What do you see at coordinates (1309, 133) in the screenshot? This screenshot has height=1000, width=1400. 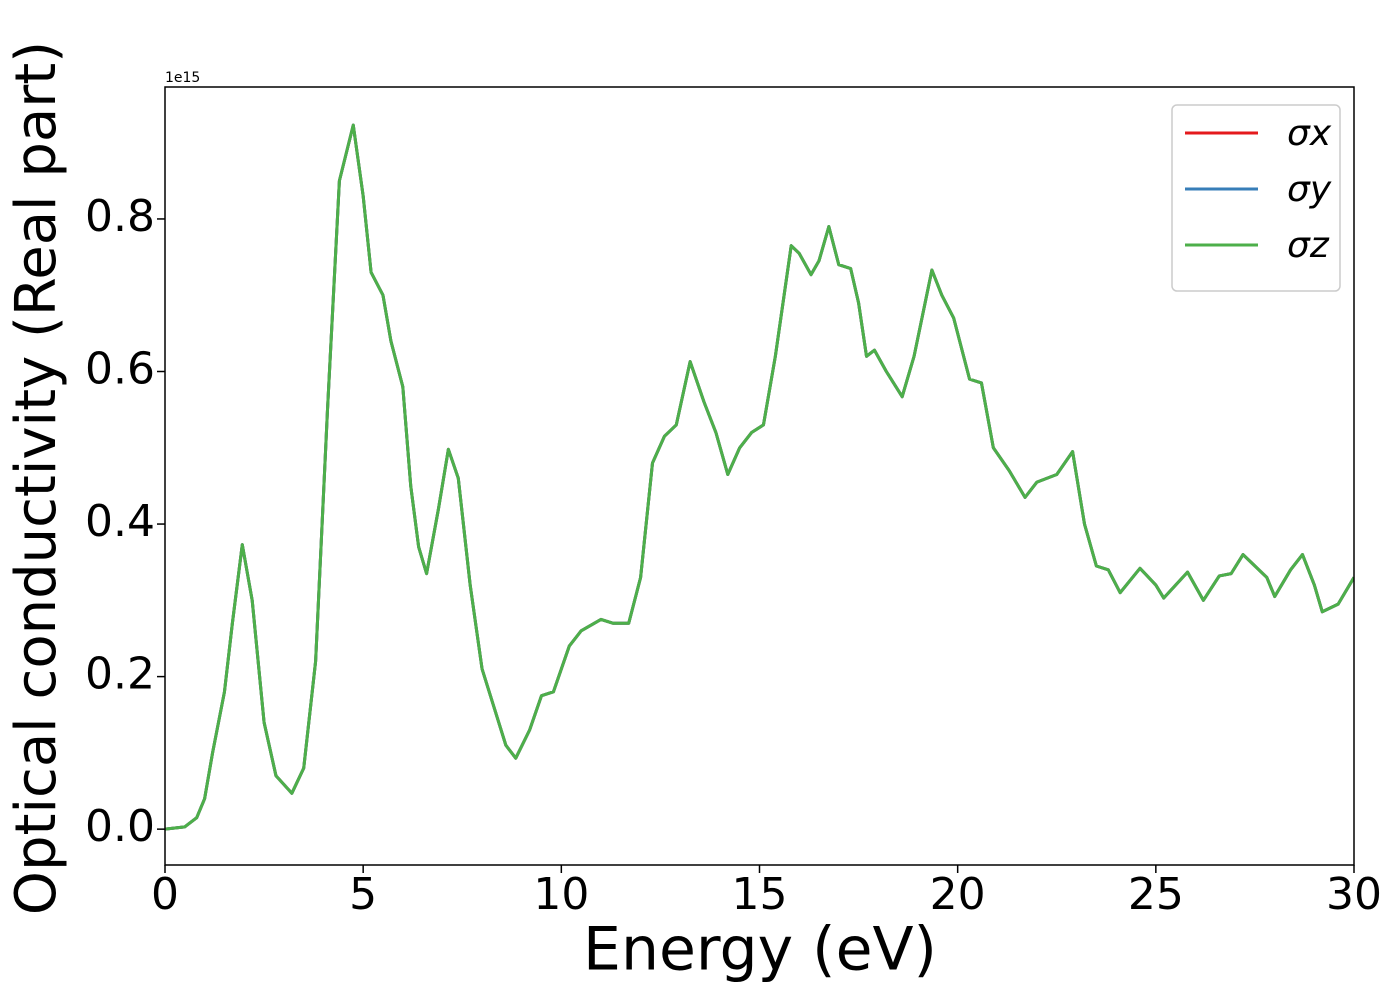 I see `legend-label: σx` at bounding box center [1309, 133].